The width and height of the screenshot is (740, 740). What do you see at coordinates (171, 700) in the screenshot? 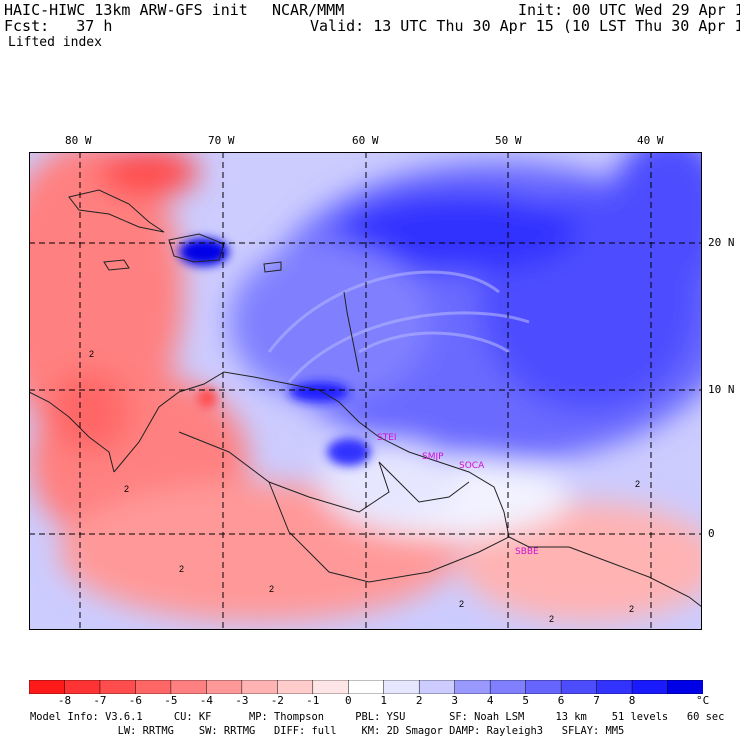
I see `colorbar-tick-label: -5` at bounding box center [171, 700].